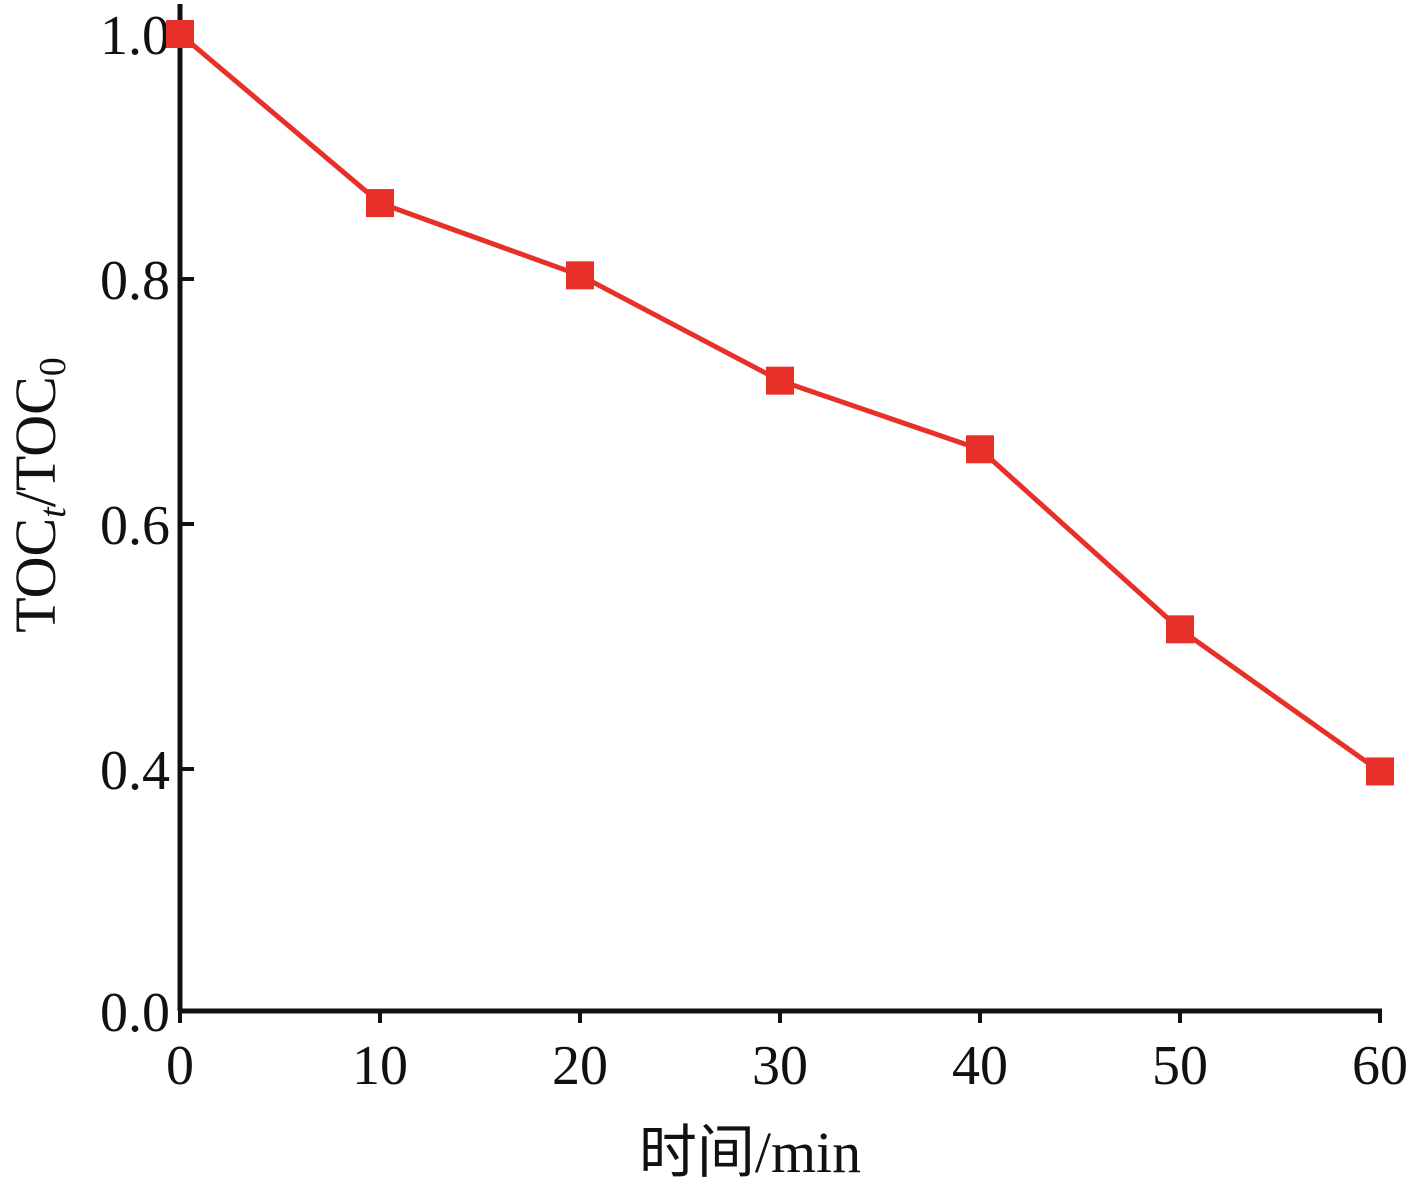 This screenshot has width=1417, height=1181. I want to click on y-tick-label: 0.4, so click(135, 771).